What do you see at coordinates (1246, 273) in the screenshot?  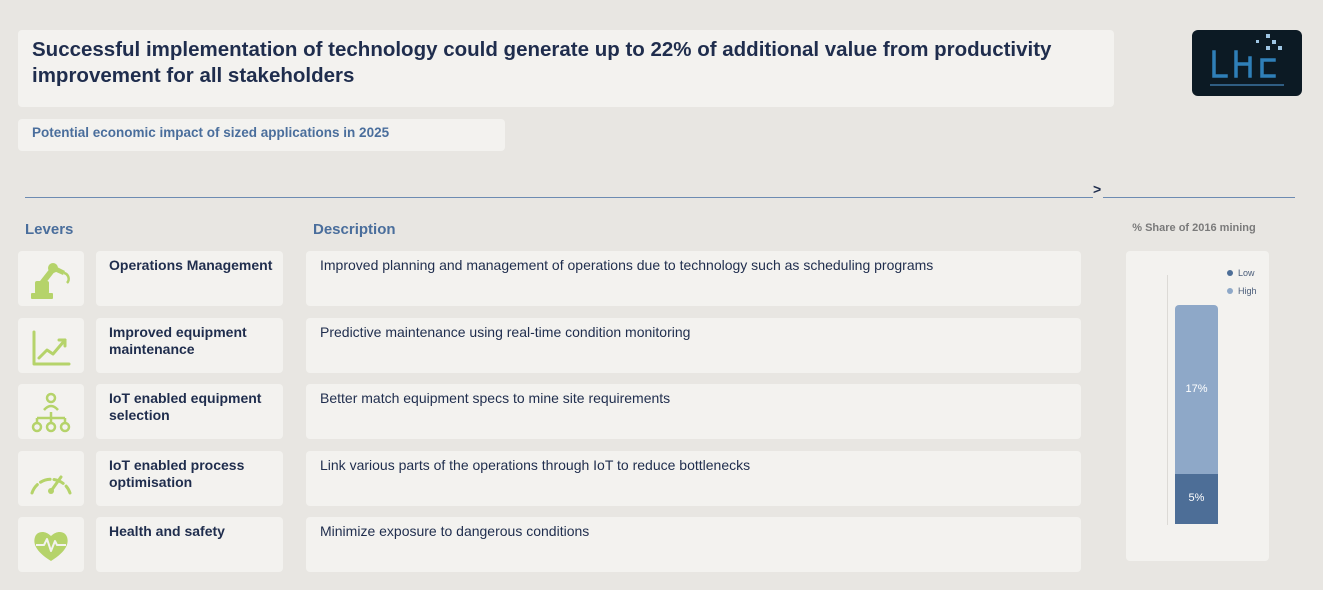 I see `legend-label-low: Low` at bounding box center [1246, 273].